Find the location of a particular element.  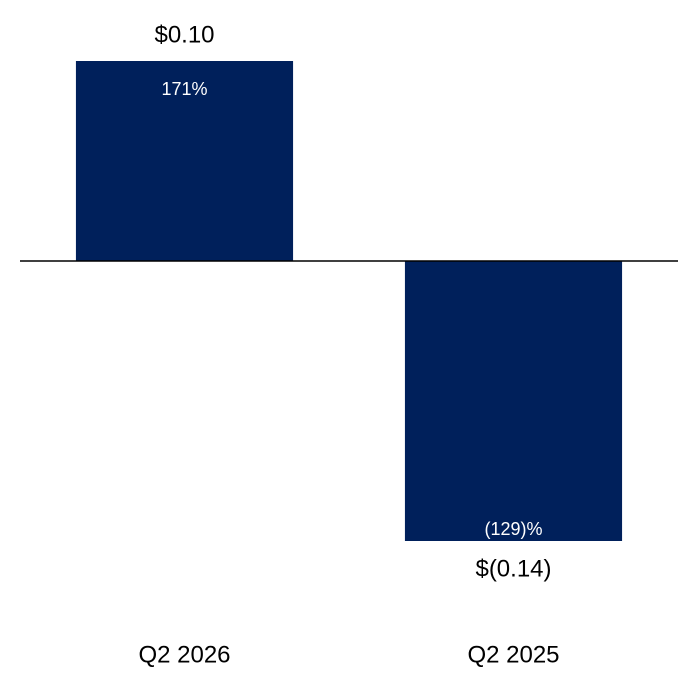

x-tick-label: Q2 2025 is located at coordinates (513, 654).